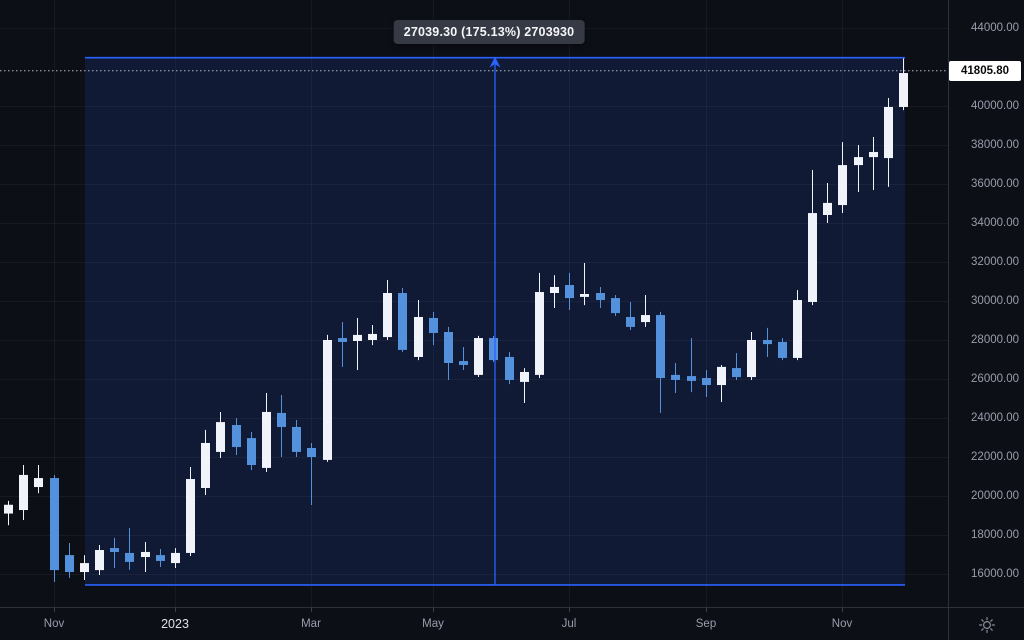 The image size is (1024, 640). What do you see at coordinates (995, 223) in the screenshot?
I see `price-axis-label: 34000.00` at bounding box center [995, 223].